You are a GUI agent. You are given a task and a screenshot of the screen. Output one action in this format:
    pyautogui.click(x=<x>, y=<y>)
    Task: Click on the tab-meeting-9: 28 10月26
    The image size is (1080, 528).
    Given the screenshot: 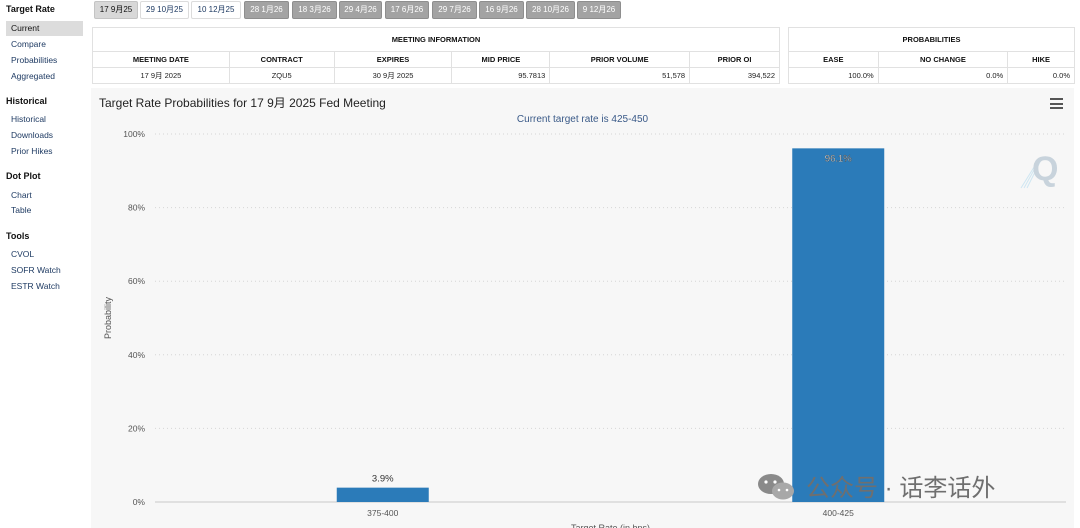 What is the action you would take?
    pyautogui.click(x=550, y=10)
    